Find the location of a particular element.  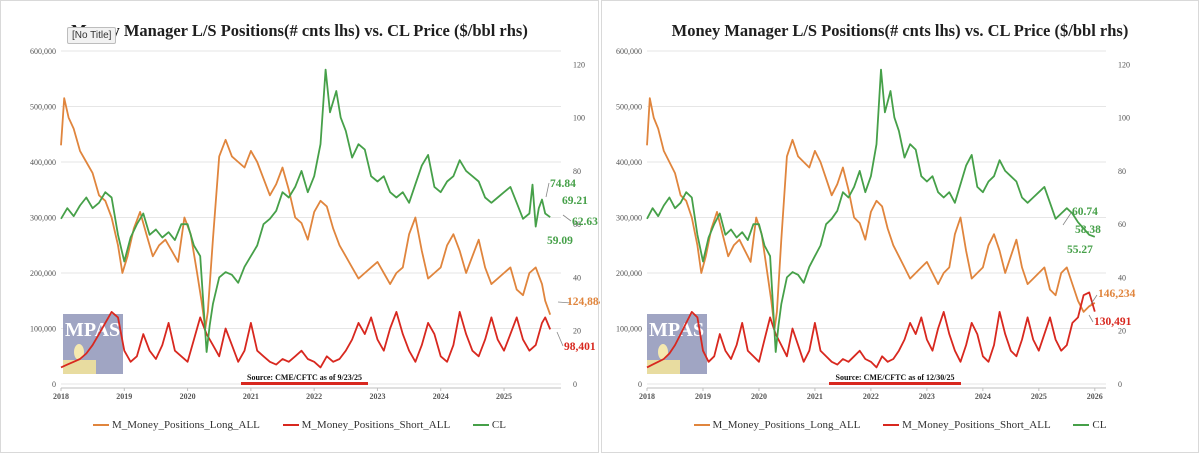

source-label: Source: CME/CFTC as of 12/30/25 is located at coordinates (895, 377).